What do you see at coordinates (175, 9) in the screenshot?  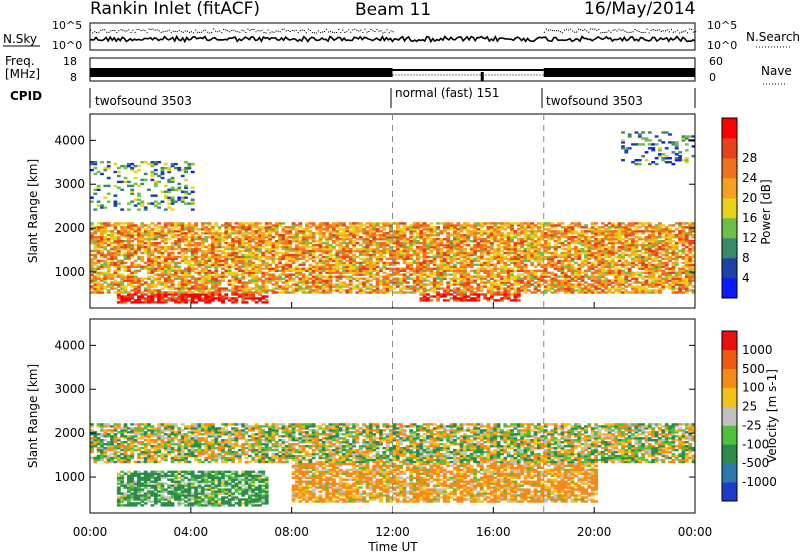 I see `station-title: Rankin Inlet (fitACF)` at bounding box center [175, 9].